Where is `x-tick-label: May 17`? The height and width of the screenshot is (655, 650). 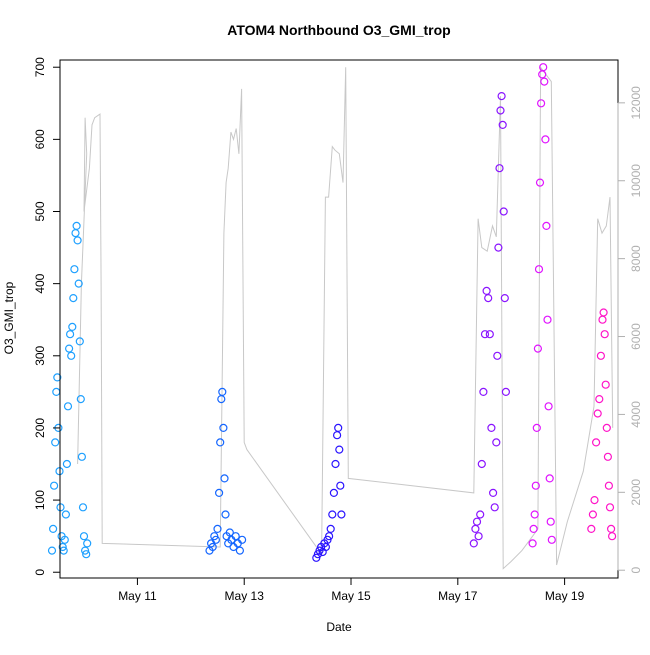
x-tick-label: May 17 is located at coordinates (458, 596).